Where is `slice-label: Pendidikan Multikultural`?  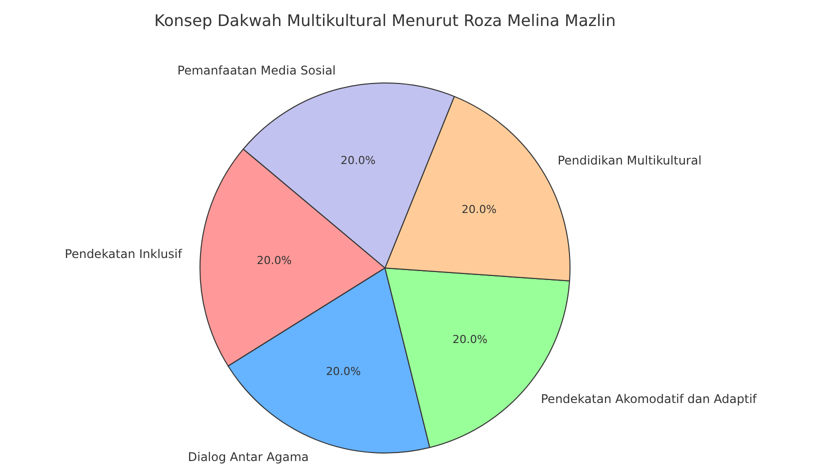 slice-label: Pendidikan Multikultural is located at coordinates (630, 160).